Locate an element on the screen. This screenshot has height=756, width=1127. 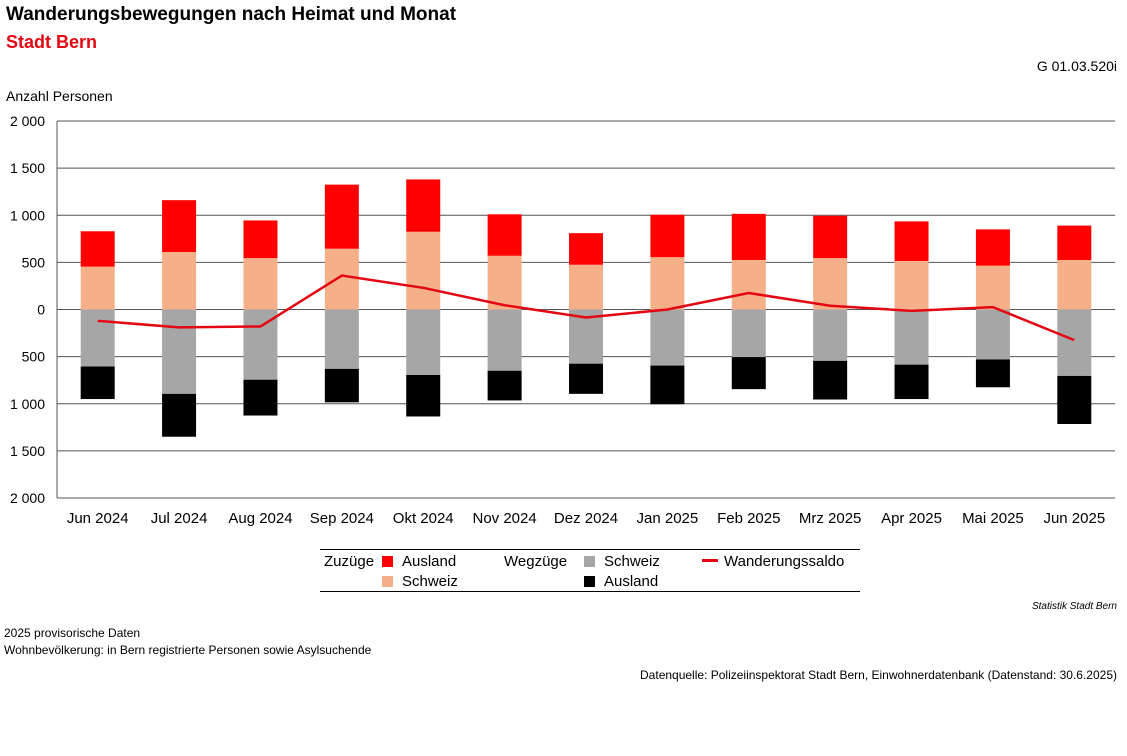
legend-label-saldo: Wanderungssaldo is located at coordinates (784, 561).